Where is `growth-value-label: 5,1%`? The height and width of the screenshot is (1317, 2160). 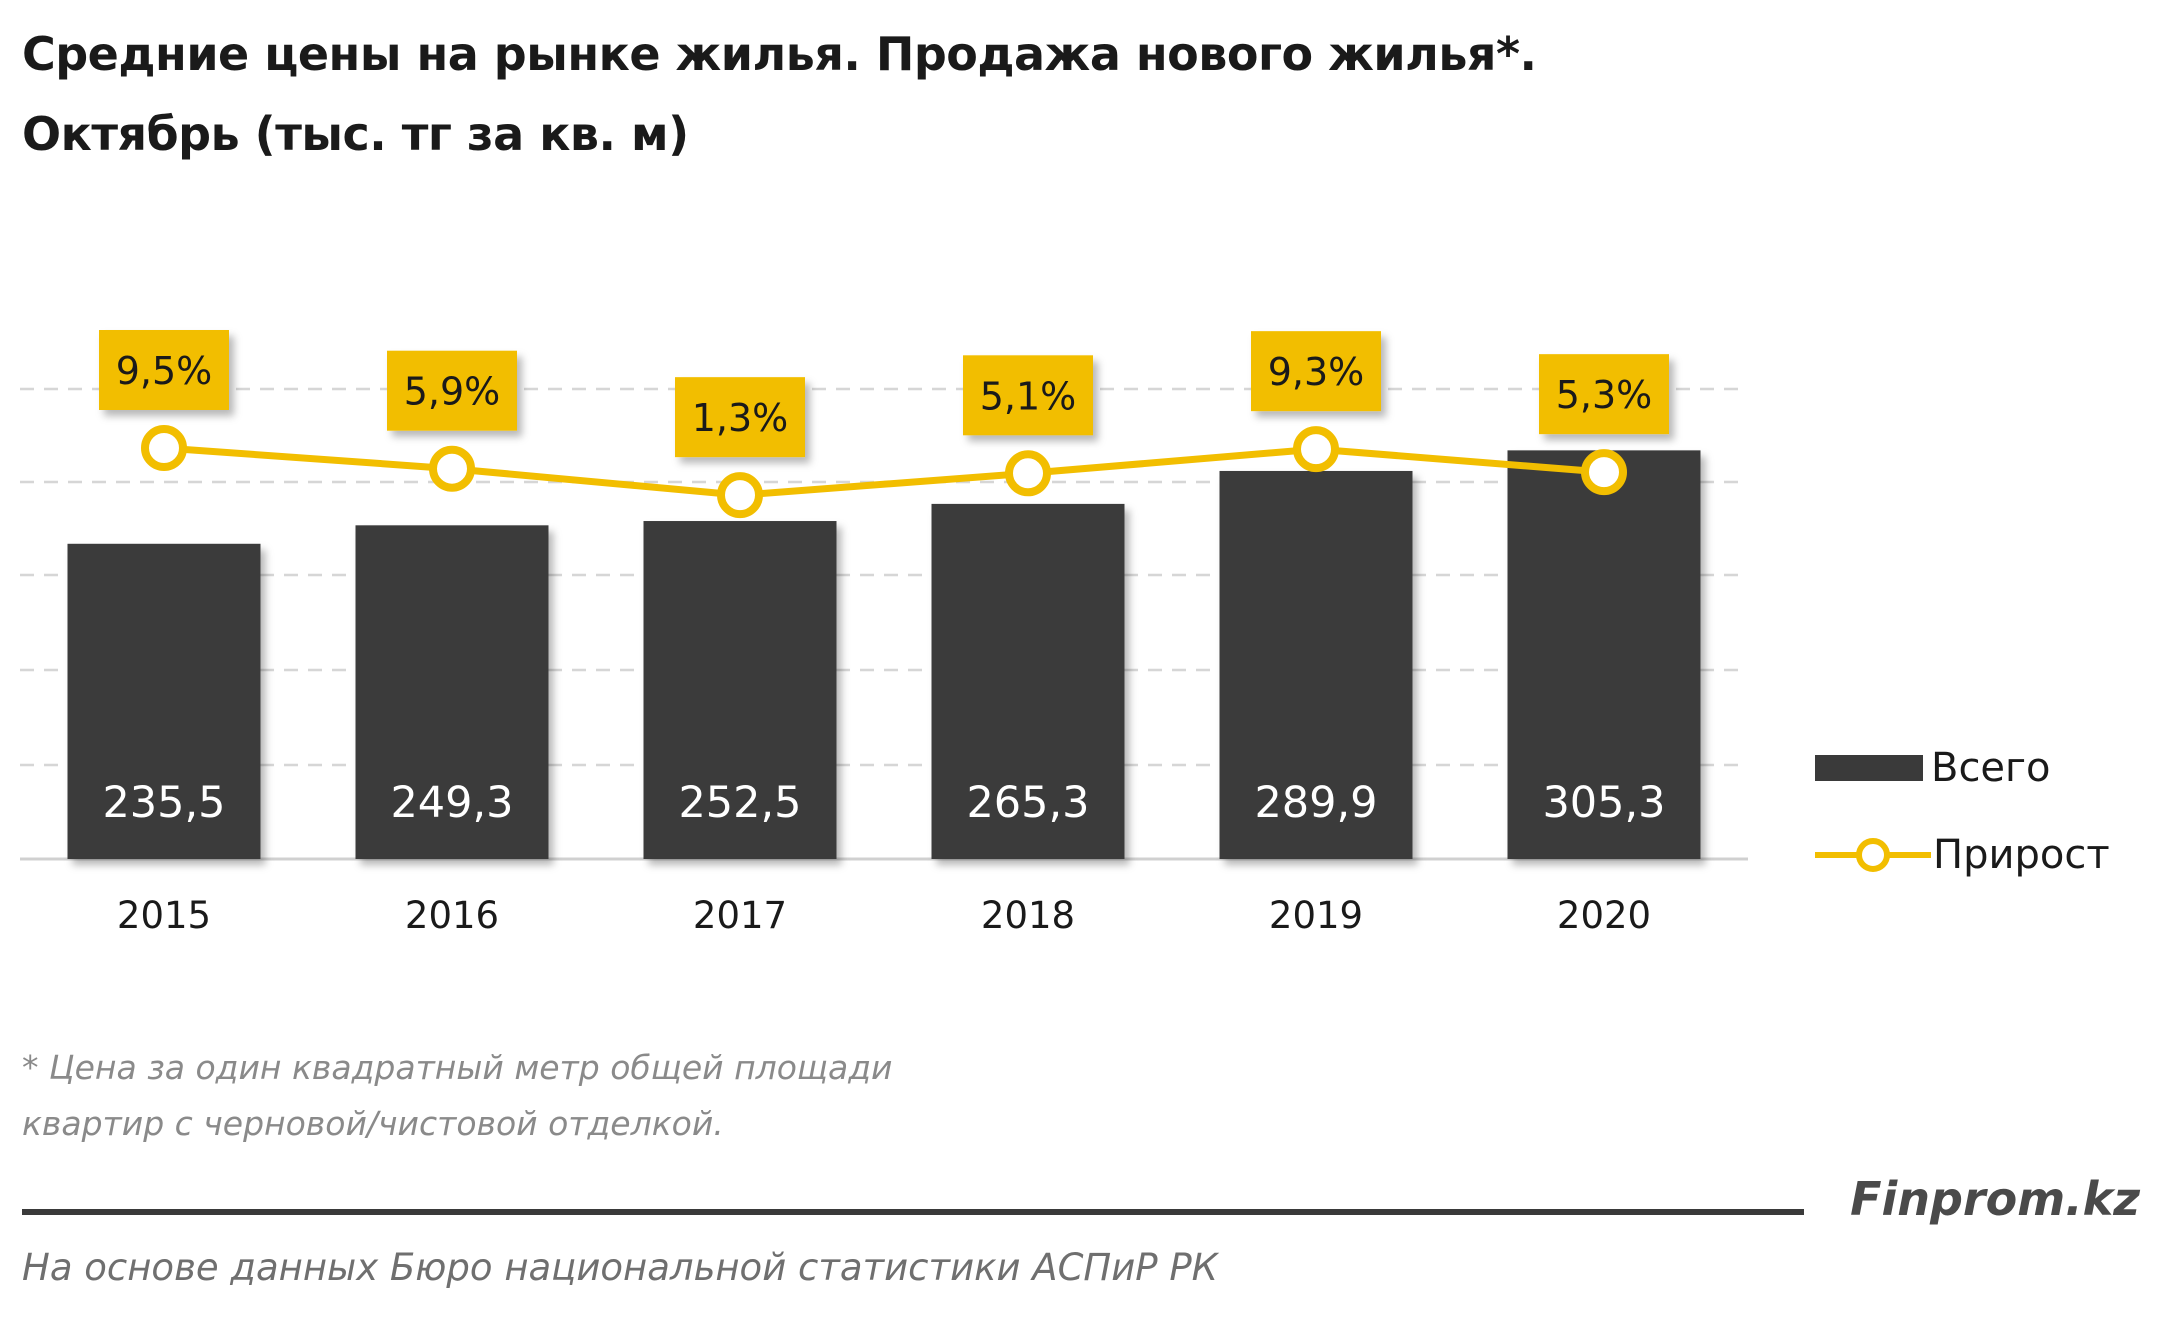 growth-value-label: 5,1% is located at coordinates (1028, 396).